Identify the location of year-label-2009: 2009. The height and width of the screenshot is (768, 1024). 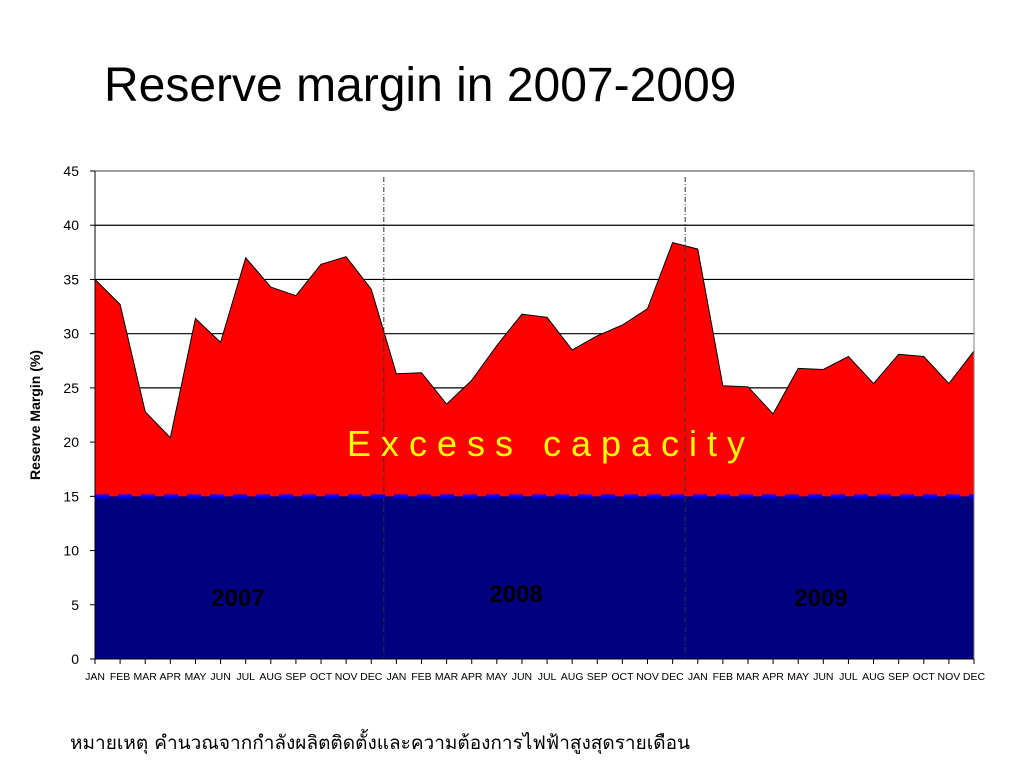
(820, 598).